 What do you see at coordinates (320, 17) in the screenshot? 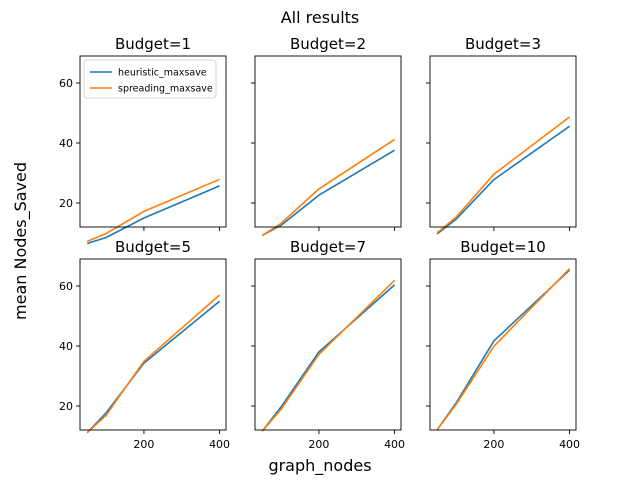
I see `figure-title: All results` at bounding box center [320, 17].